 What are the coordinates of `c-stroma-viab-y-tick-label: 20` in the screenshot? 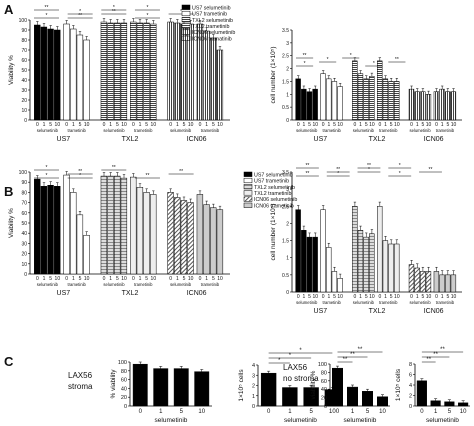 It's located at (124, 398).